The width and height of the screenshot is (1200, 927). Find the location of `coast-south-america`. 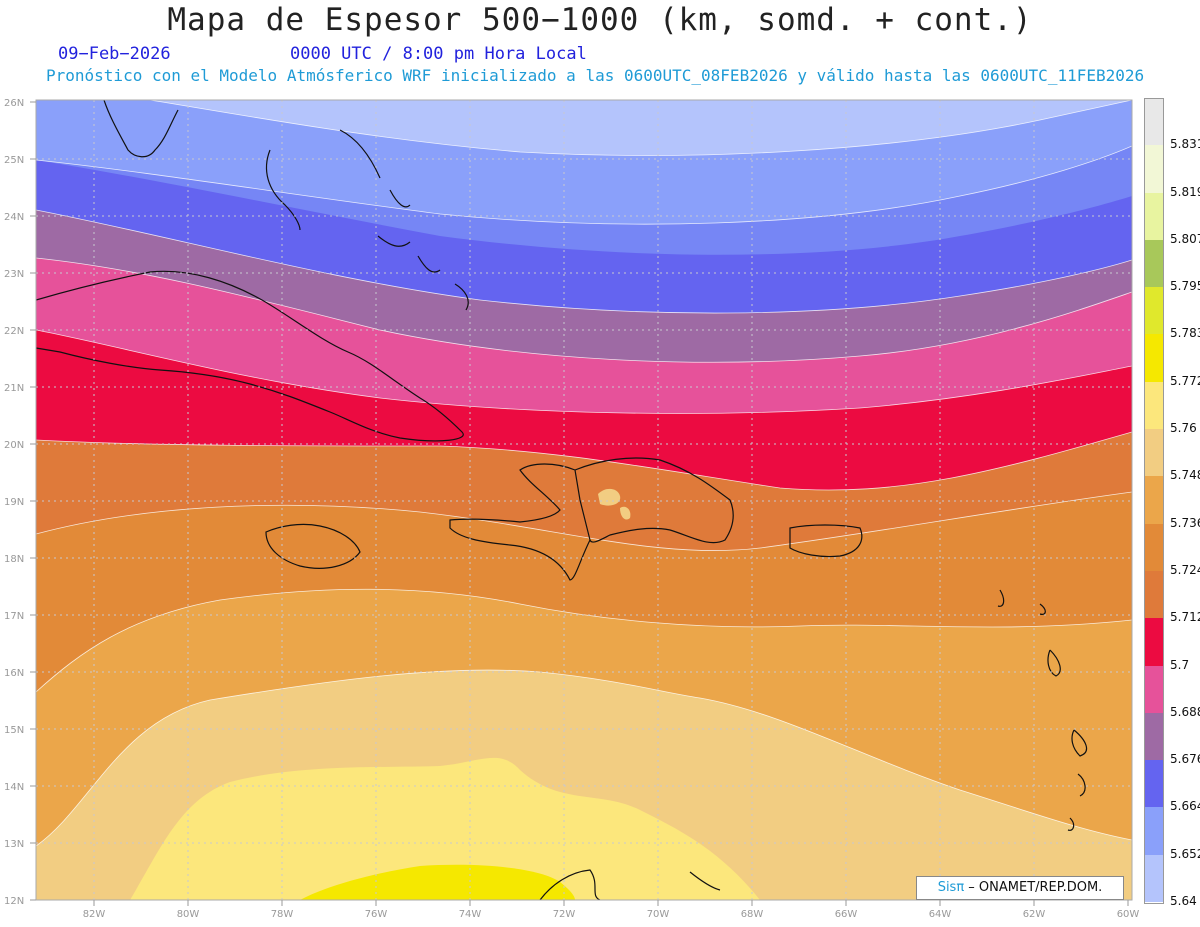

coast-south-america is located at coordinates (630, 884).